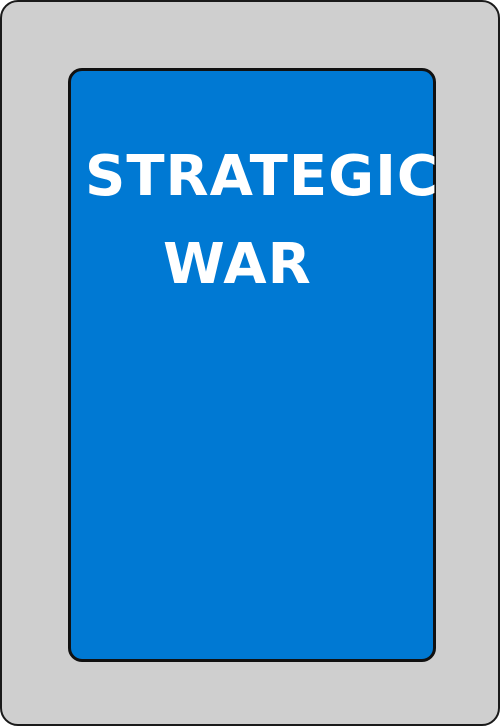 Image resolution: width=500 pixels, height=726 pixels. I want to click on card-title-line-2: WAR, so click(237, 264).